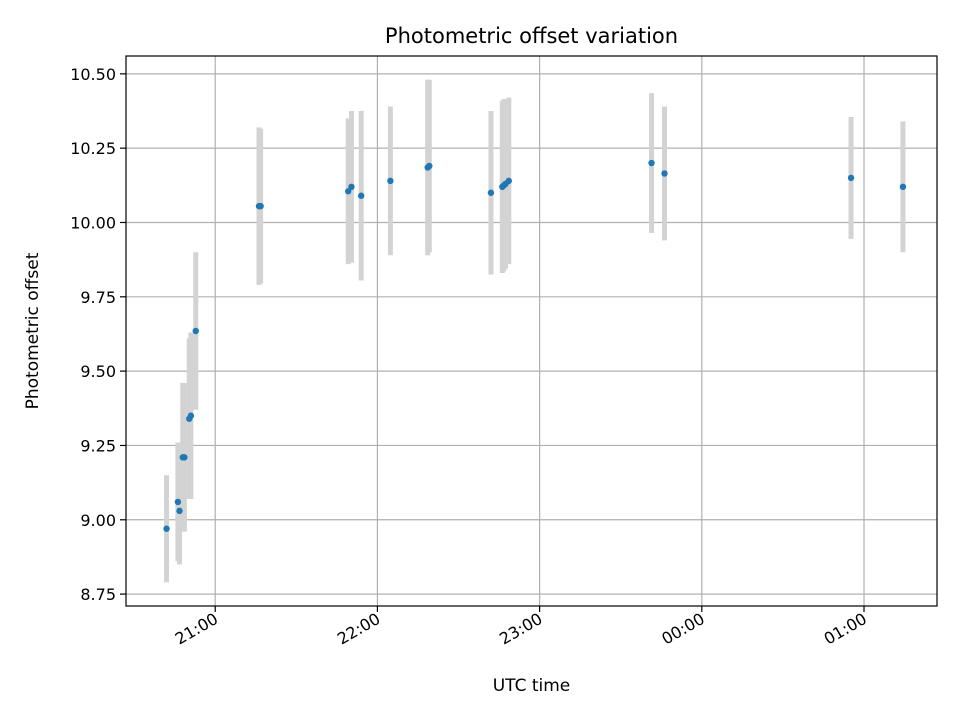 The width and height of the screenshot is (960, 720). What do you see at coordinates (98, 520) in the screenshot?
I see `y-tick-label: 9.00` at bounding box center [98, 520].